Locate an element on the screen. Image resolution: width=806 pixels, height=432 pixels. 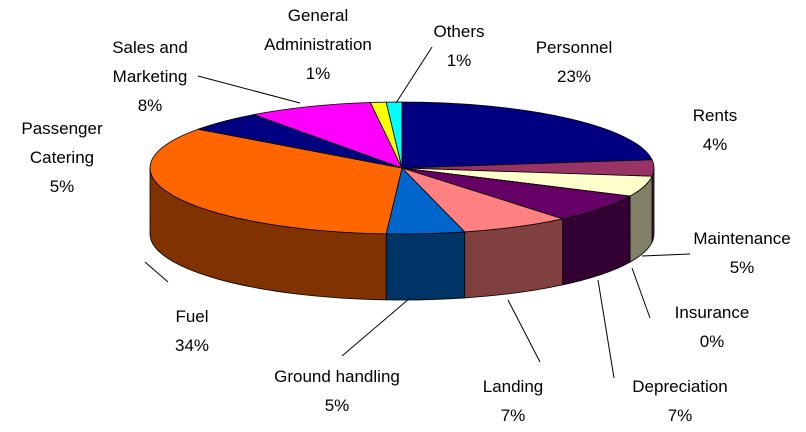
category-label: Others is located at coordinates (459, 31).